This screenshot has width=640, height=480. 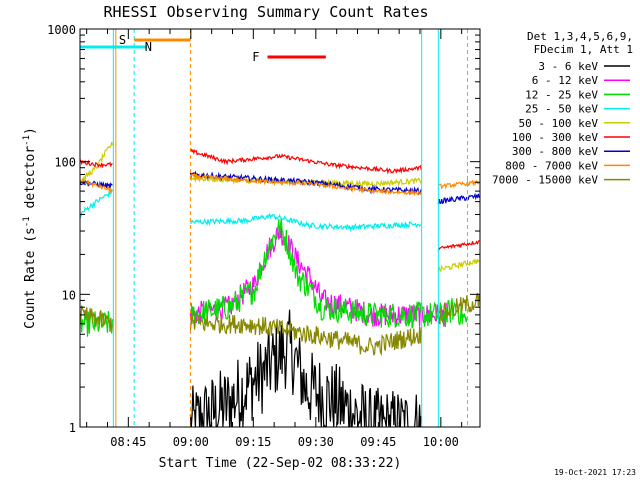 What do you see at coordinates (565, 80) in the screenshot?
I see `legend-label-2: 6 - 12 keV` at bounding box center [565, 80].